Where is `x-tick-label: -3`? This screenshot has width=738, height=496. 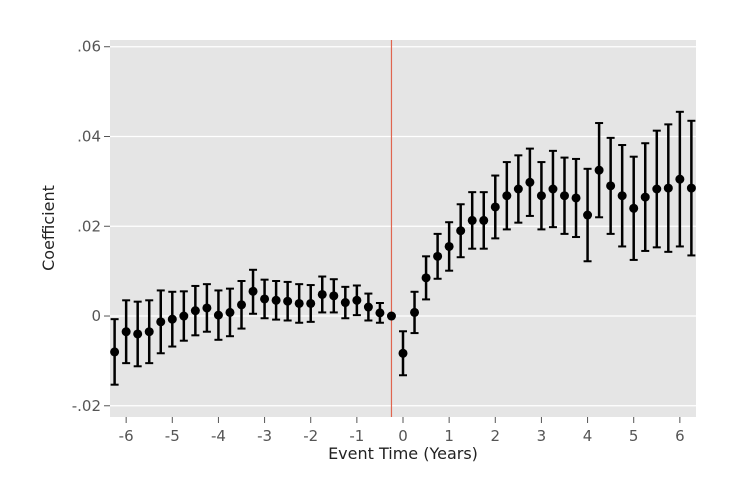
x-tick-label: -3 is located at coordinates (264, 436).